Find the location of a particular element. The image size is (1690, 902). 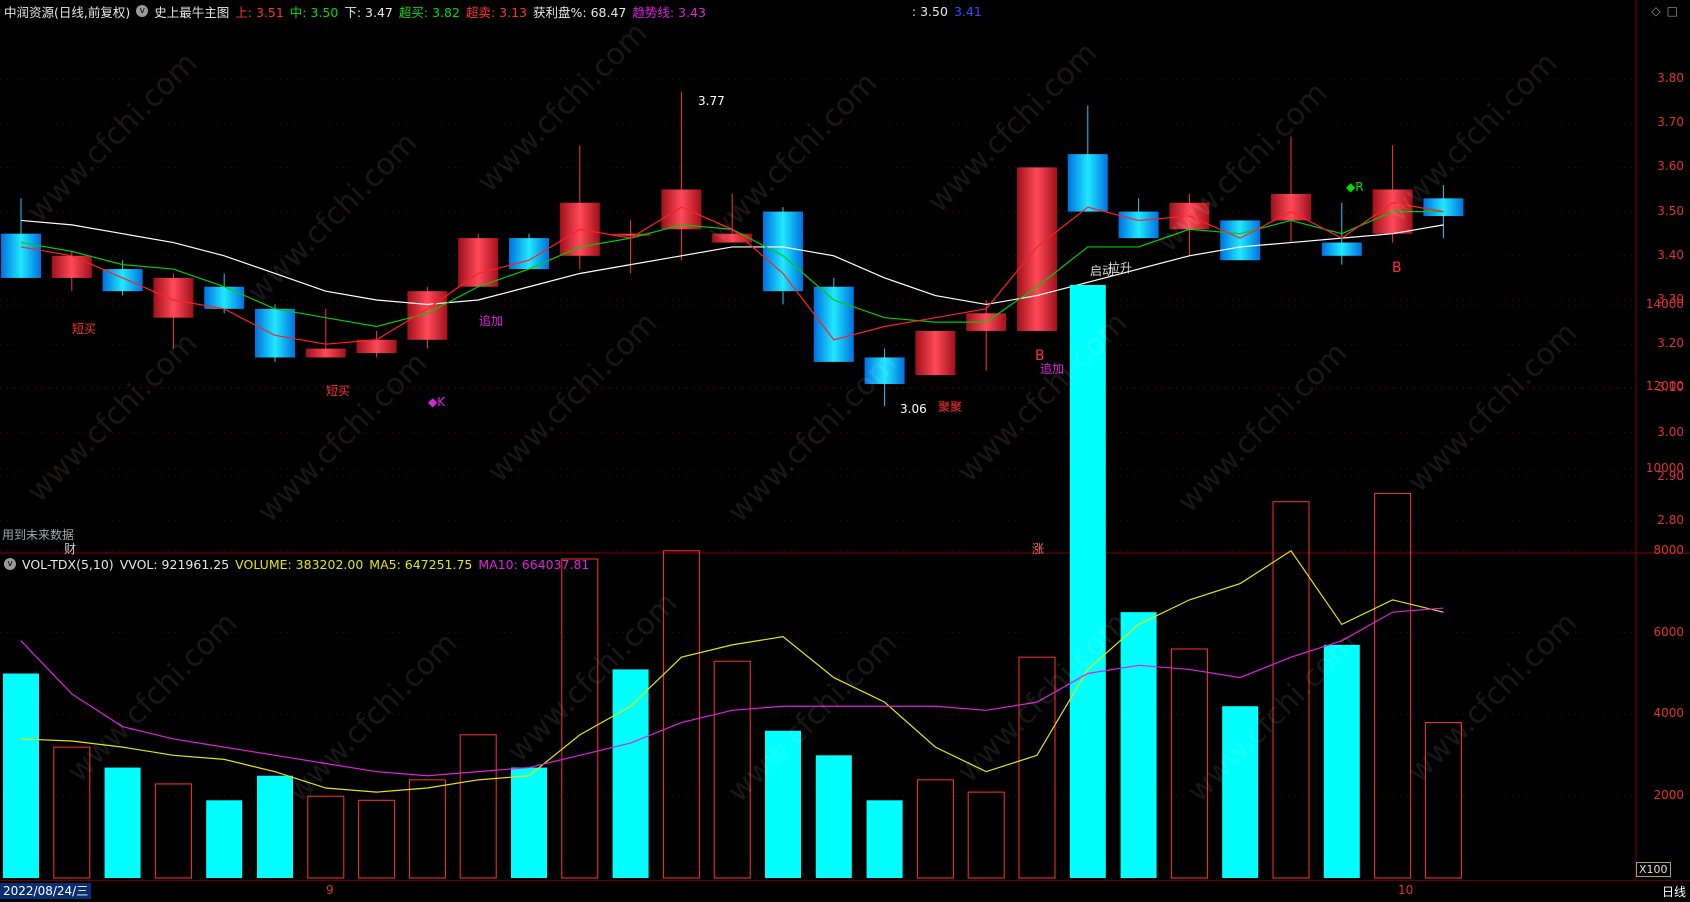

time-axis: 2022/08/24/三 9 10 日线 is located at coordinates (845, 891).